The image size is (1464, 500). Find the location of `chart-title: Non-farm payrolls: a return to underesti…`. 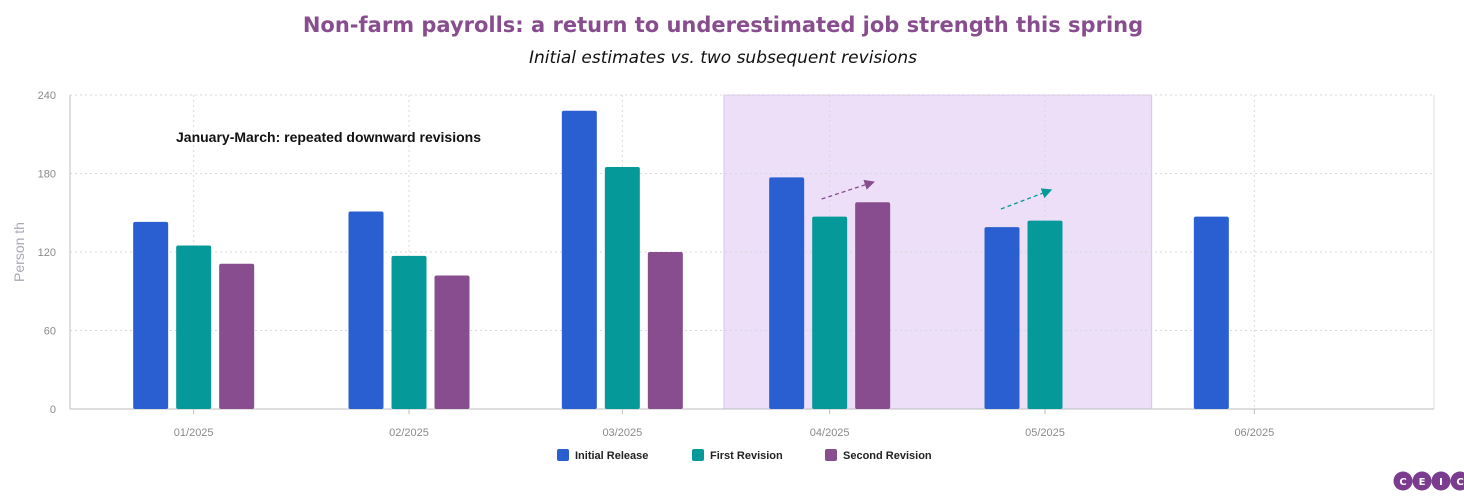

chart-title: Non-farm payrolls: a return to underesti… is located at coordinates (723, 25).